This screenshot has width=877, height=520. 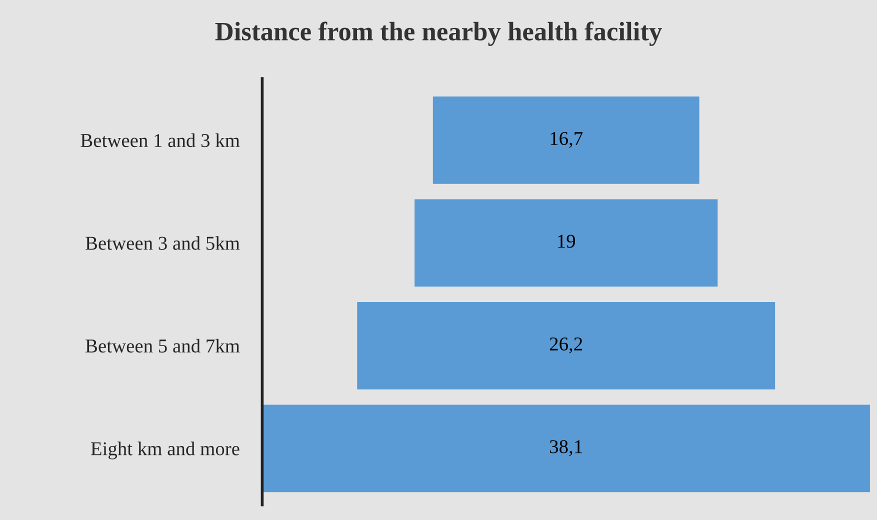 What do you see at coordinates (566, 345) in the screenshot?
I see `data-label: 26,2` at bounding box center [566, 345].